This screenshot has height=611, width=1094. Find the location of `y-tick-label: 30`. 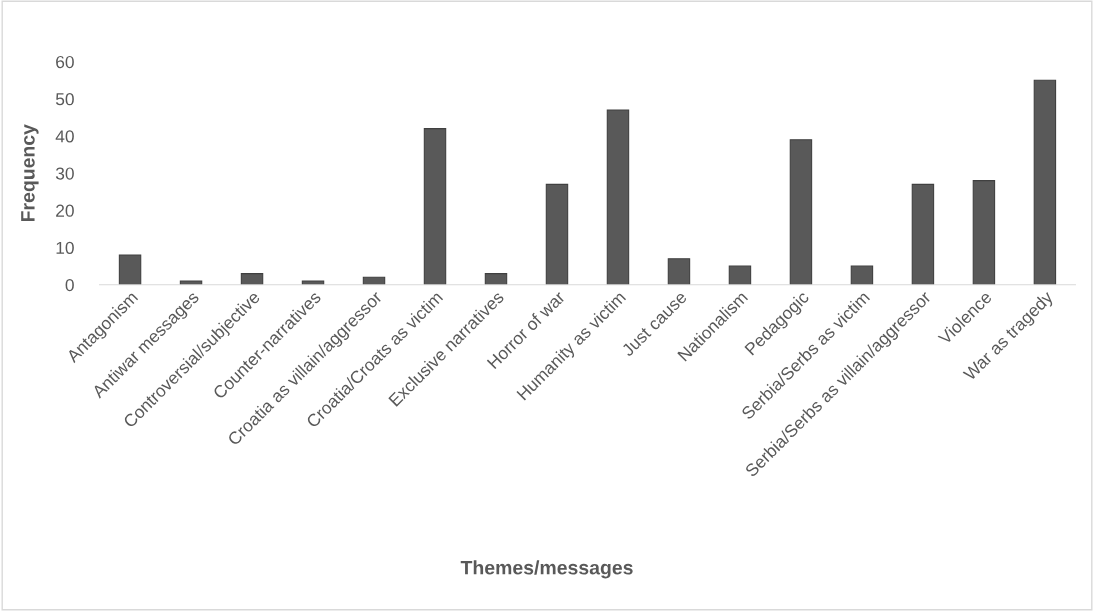

y-tick-label: 30 is located at coordinates (64, 173).